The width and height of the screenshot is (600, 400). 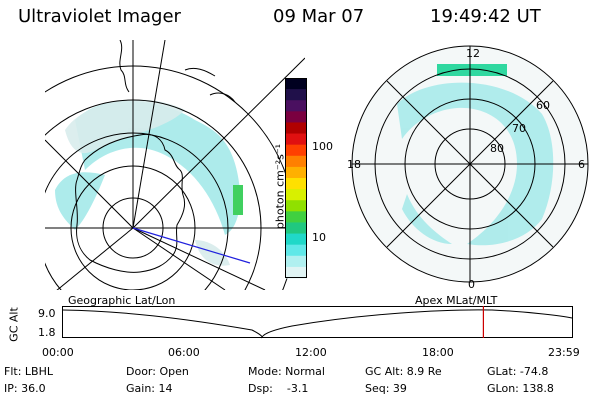 What do you see at coordinates (47, 332) in the screenshot?
I see `timeline-ytick-low: 1.8` at bounding box center [47, 332].